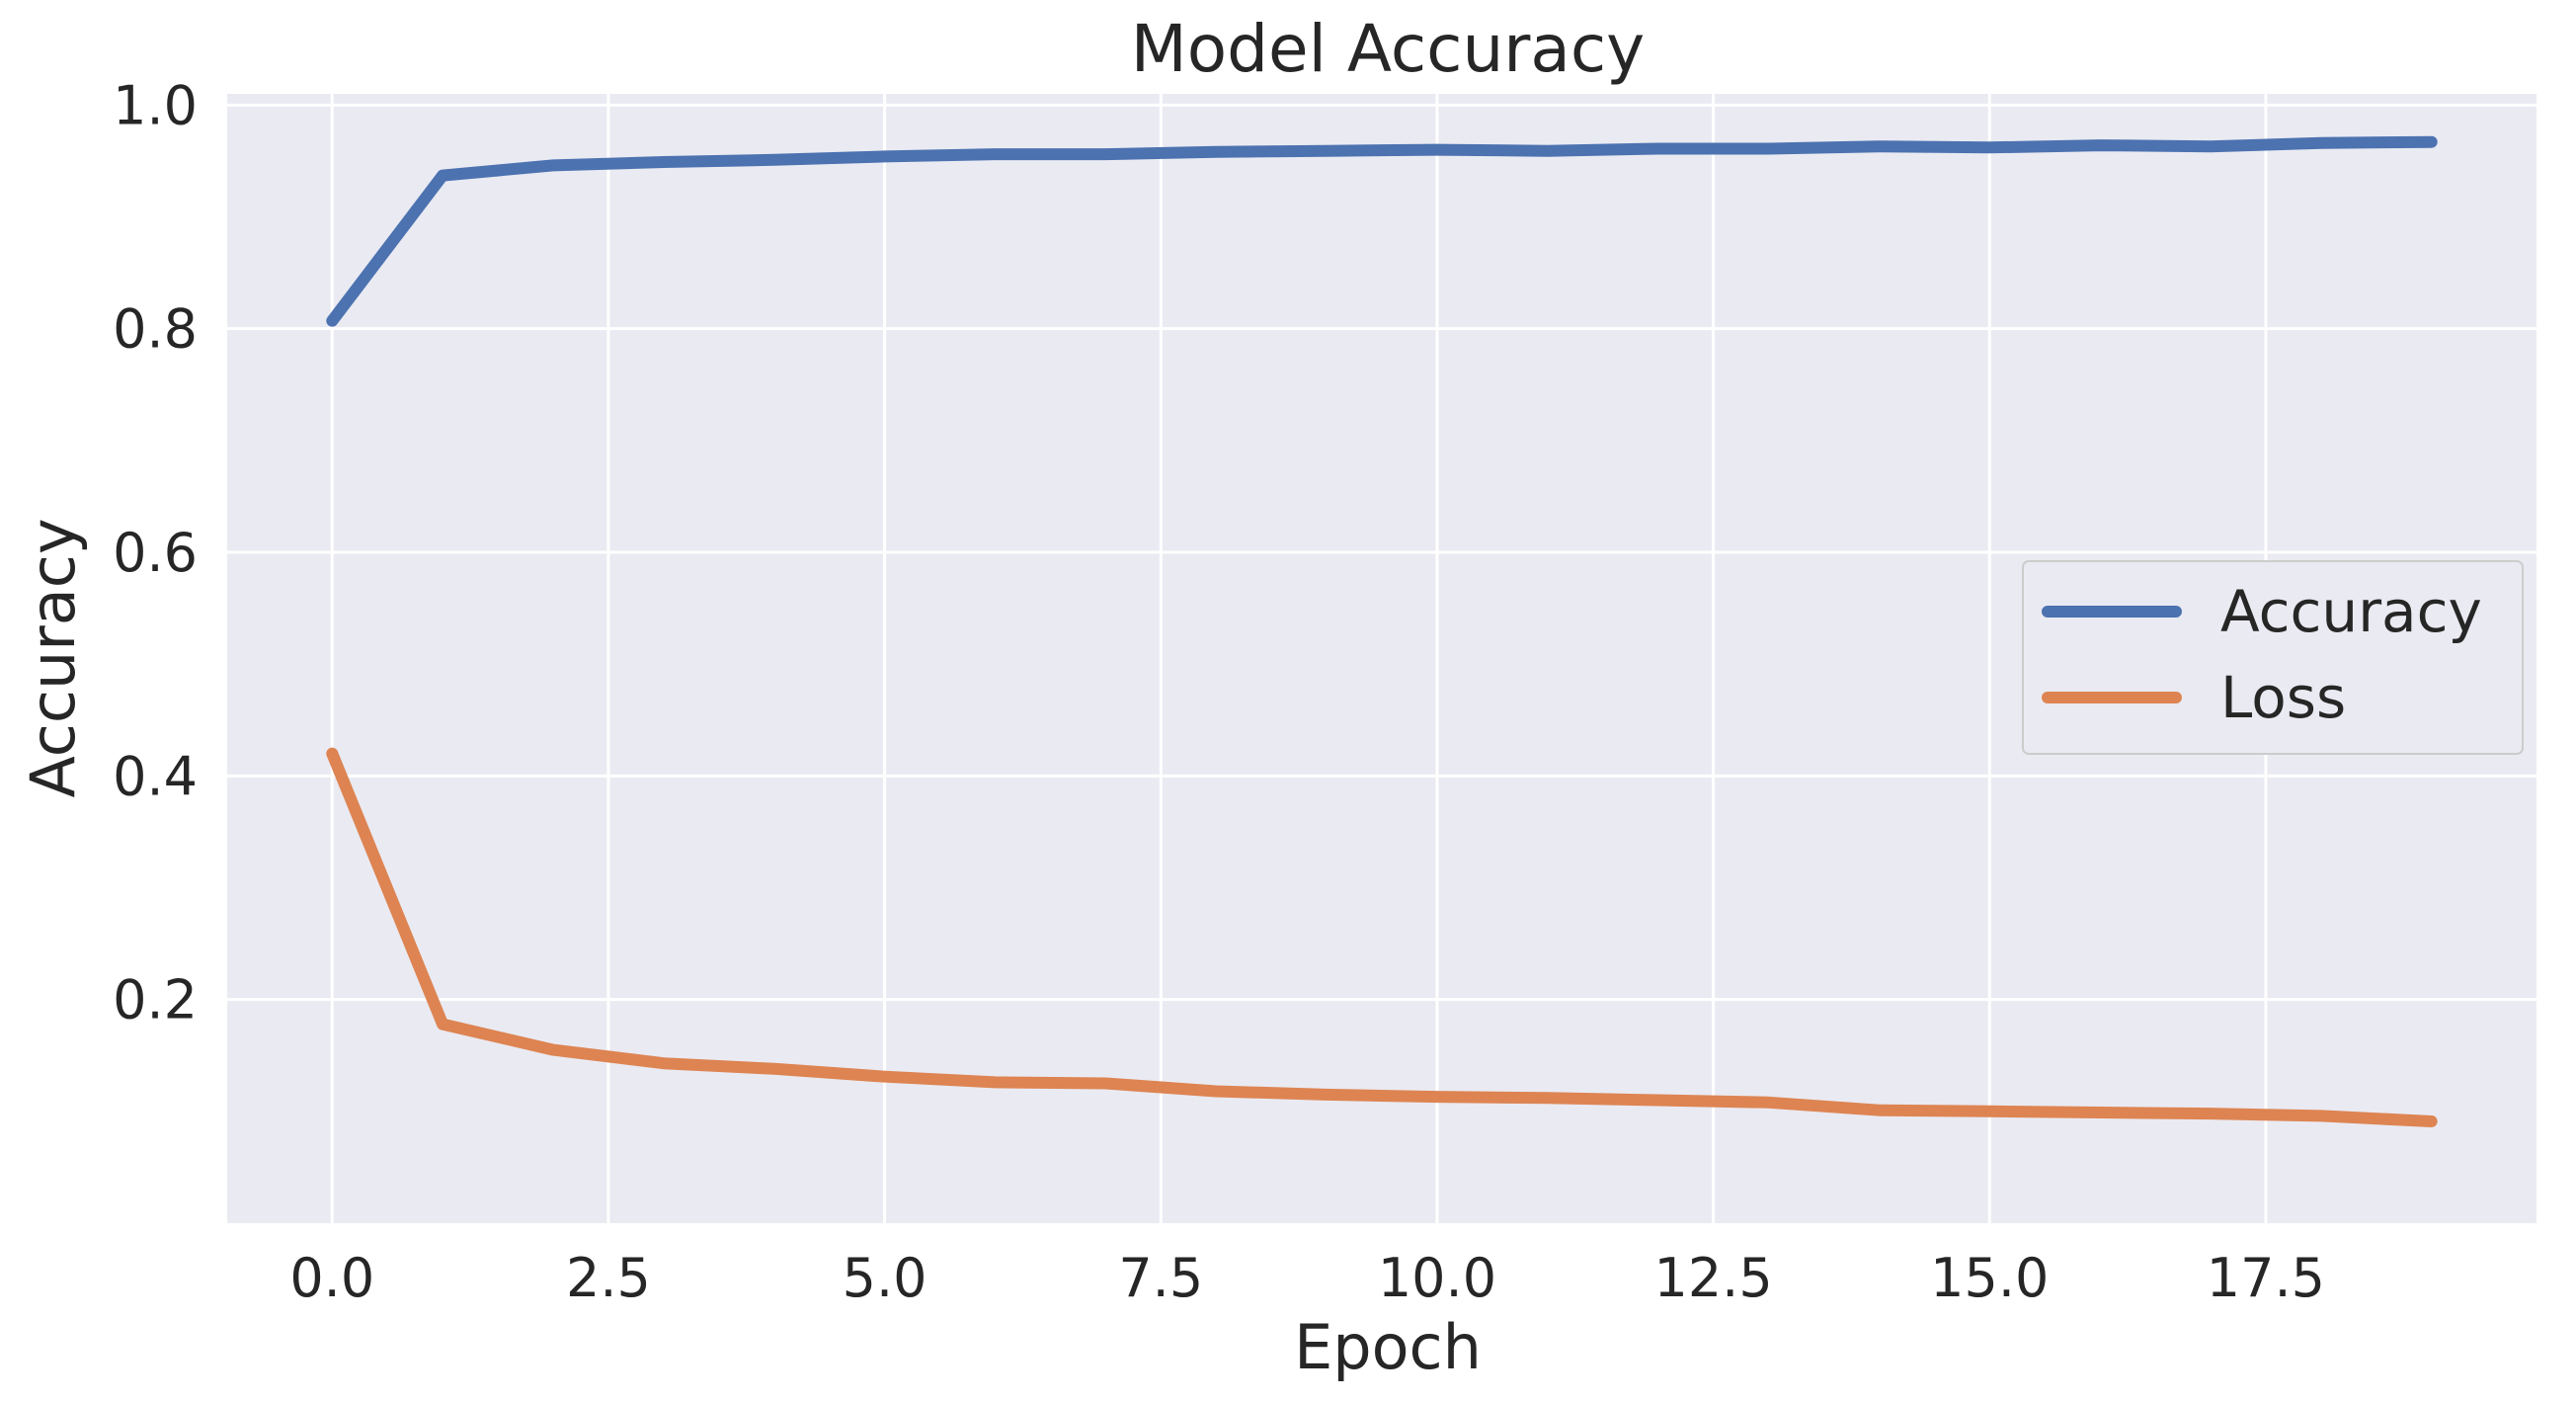 This screenshot has width=2576, height=1402. Describe the element at coordinates (1437, 1278) in the screenshot. I see `x-tick-label: 10.0` at that location.